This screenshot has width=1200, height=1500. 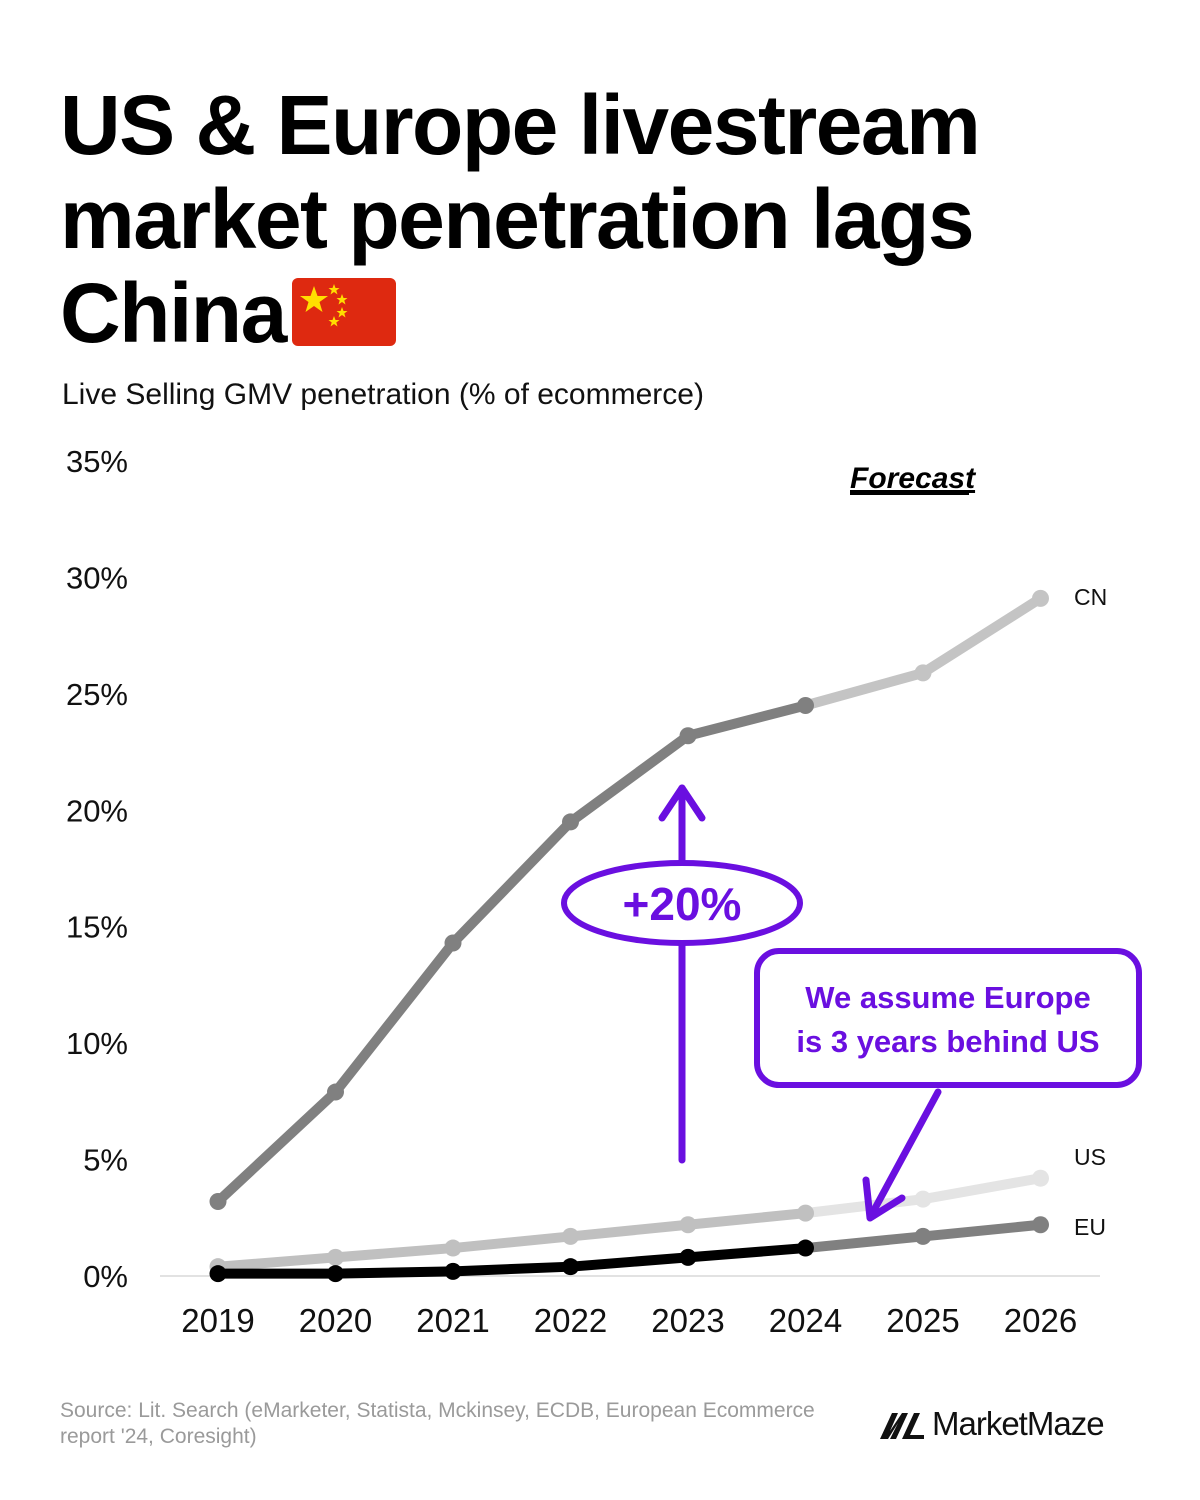 I want to click on y-tick-label: 10%, so click(x=97, y=1043).